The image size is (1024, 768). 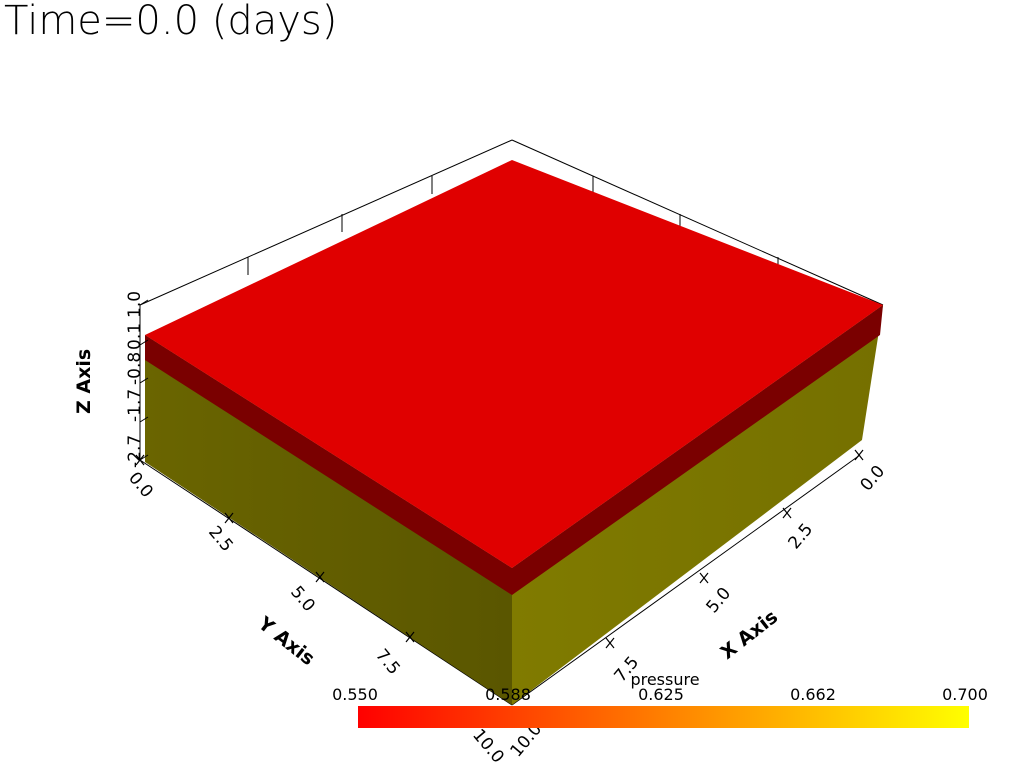 I want to click on y-tick-label: 10.0, so click(x=488, y=746).